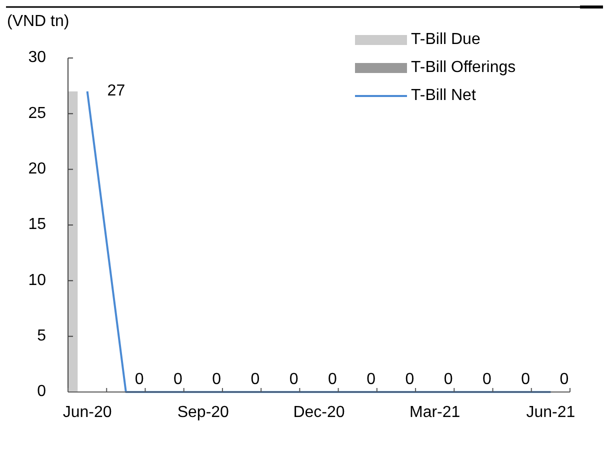  Describe the element at coordinates (443, 95) in the screenshot. I see `legend-label: T-Bill Net` at that location.